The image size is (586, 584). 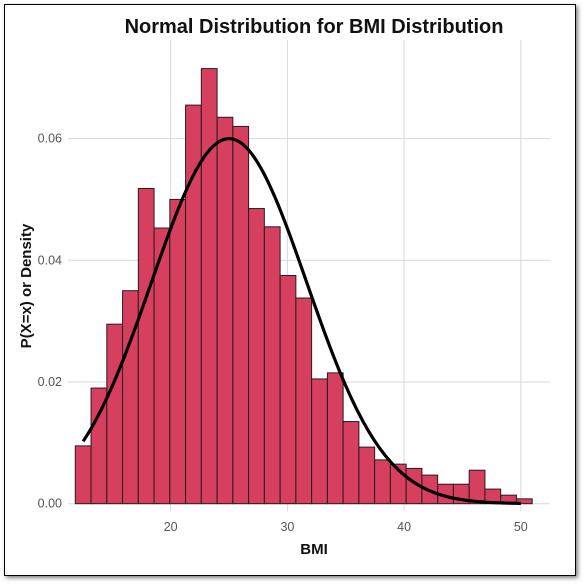 I want to click on x-tick-labels: 20 30 40 50, so click(x=346, y=527).